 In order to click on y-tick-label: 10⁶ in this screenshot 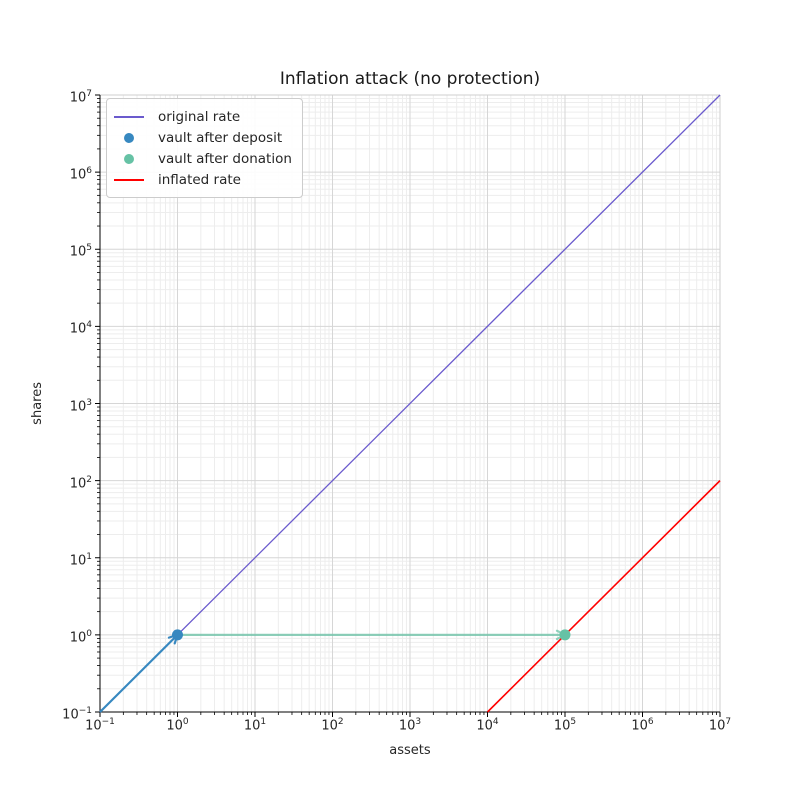, I will do `click(80, 174)`.